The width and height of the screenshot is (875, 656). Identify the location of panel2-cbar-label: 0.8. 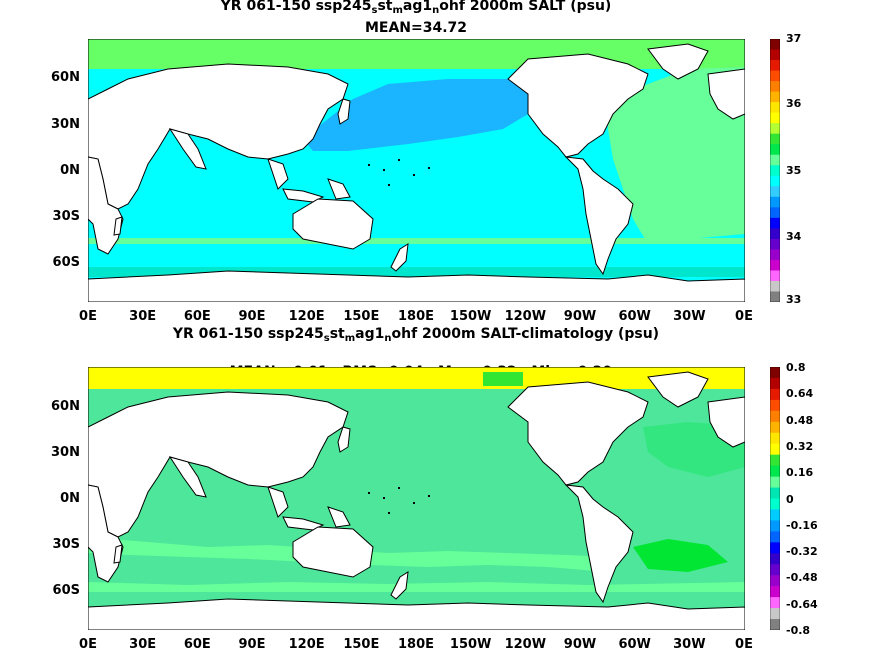
(796, 367).